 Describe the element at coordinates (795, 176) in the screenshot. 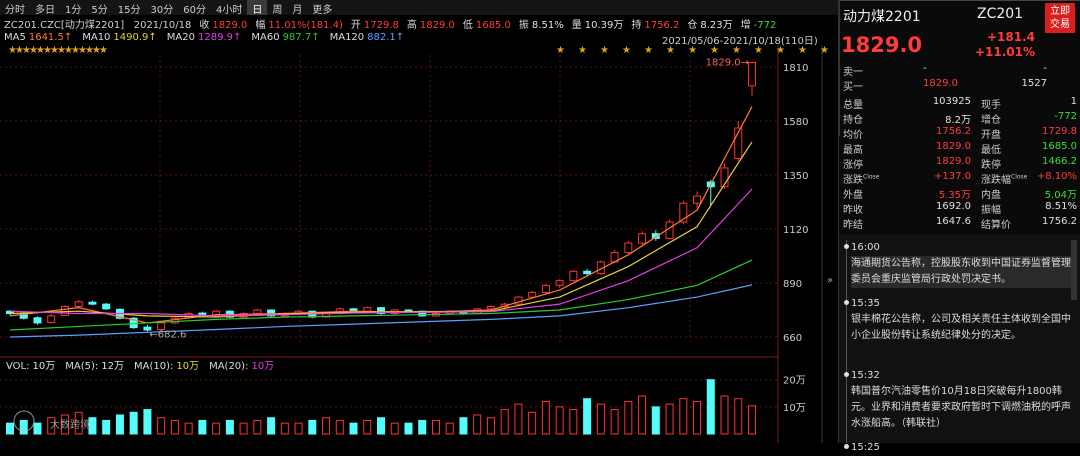

I see `price-tick-label: 1350` at that location.